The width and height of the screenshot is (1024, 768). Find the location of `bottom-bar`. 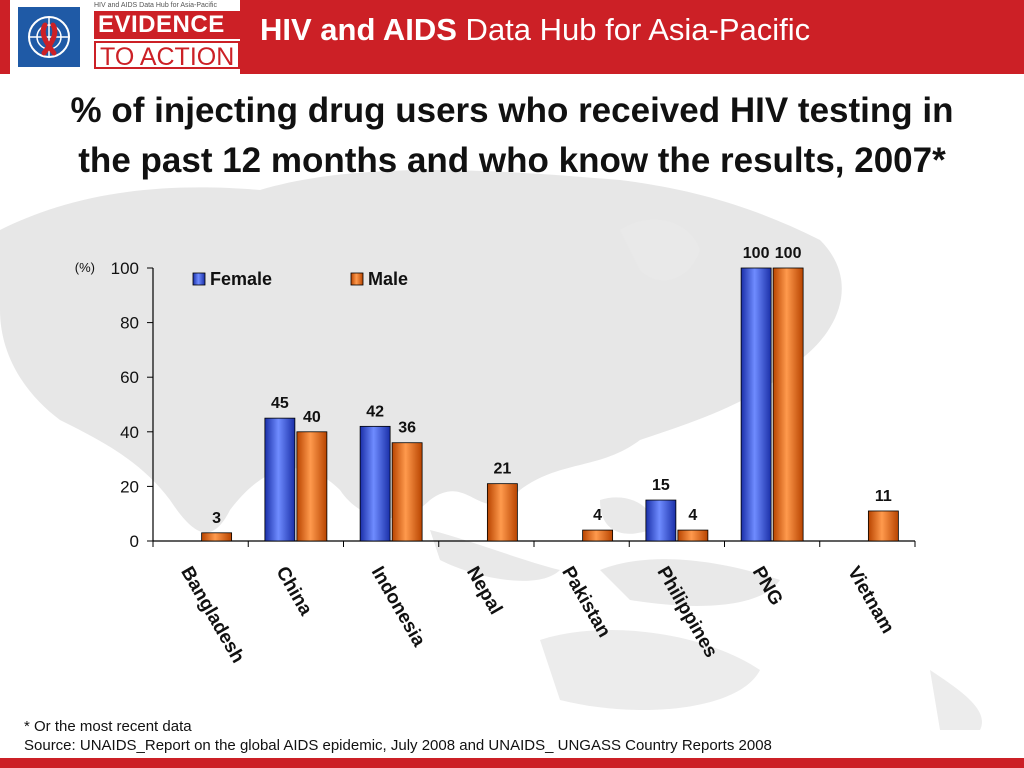

bottom-bar is located at coordinates (512, 763).